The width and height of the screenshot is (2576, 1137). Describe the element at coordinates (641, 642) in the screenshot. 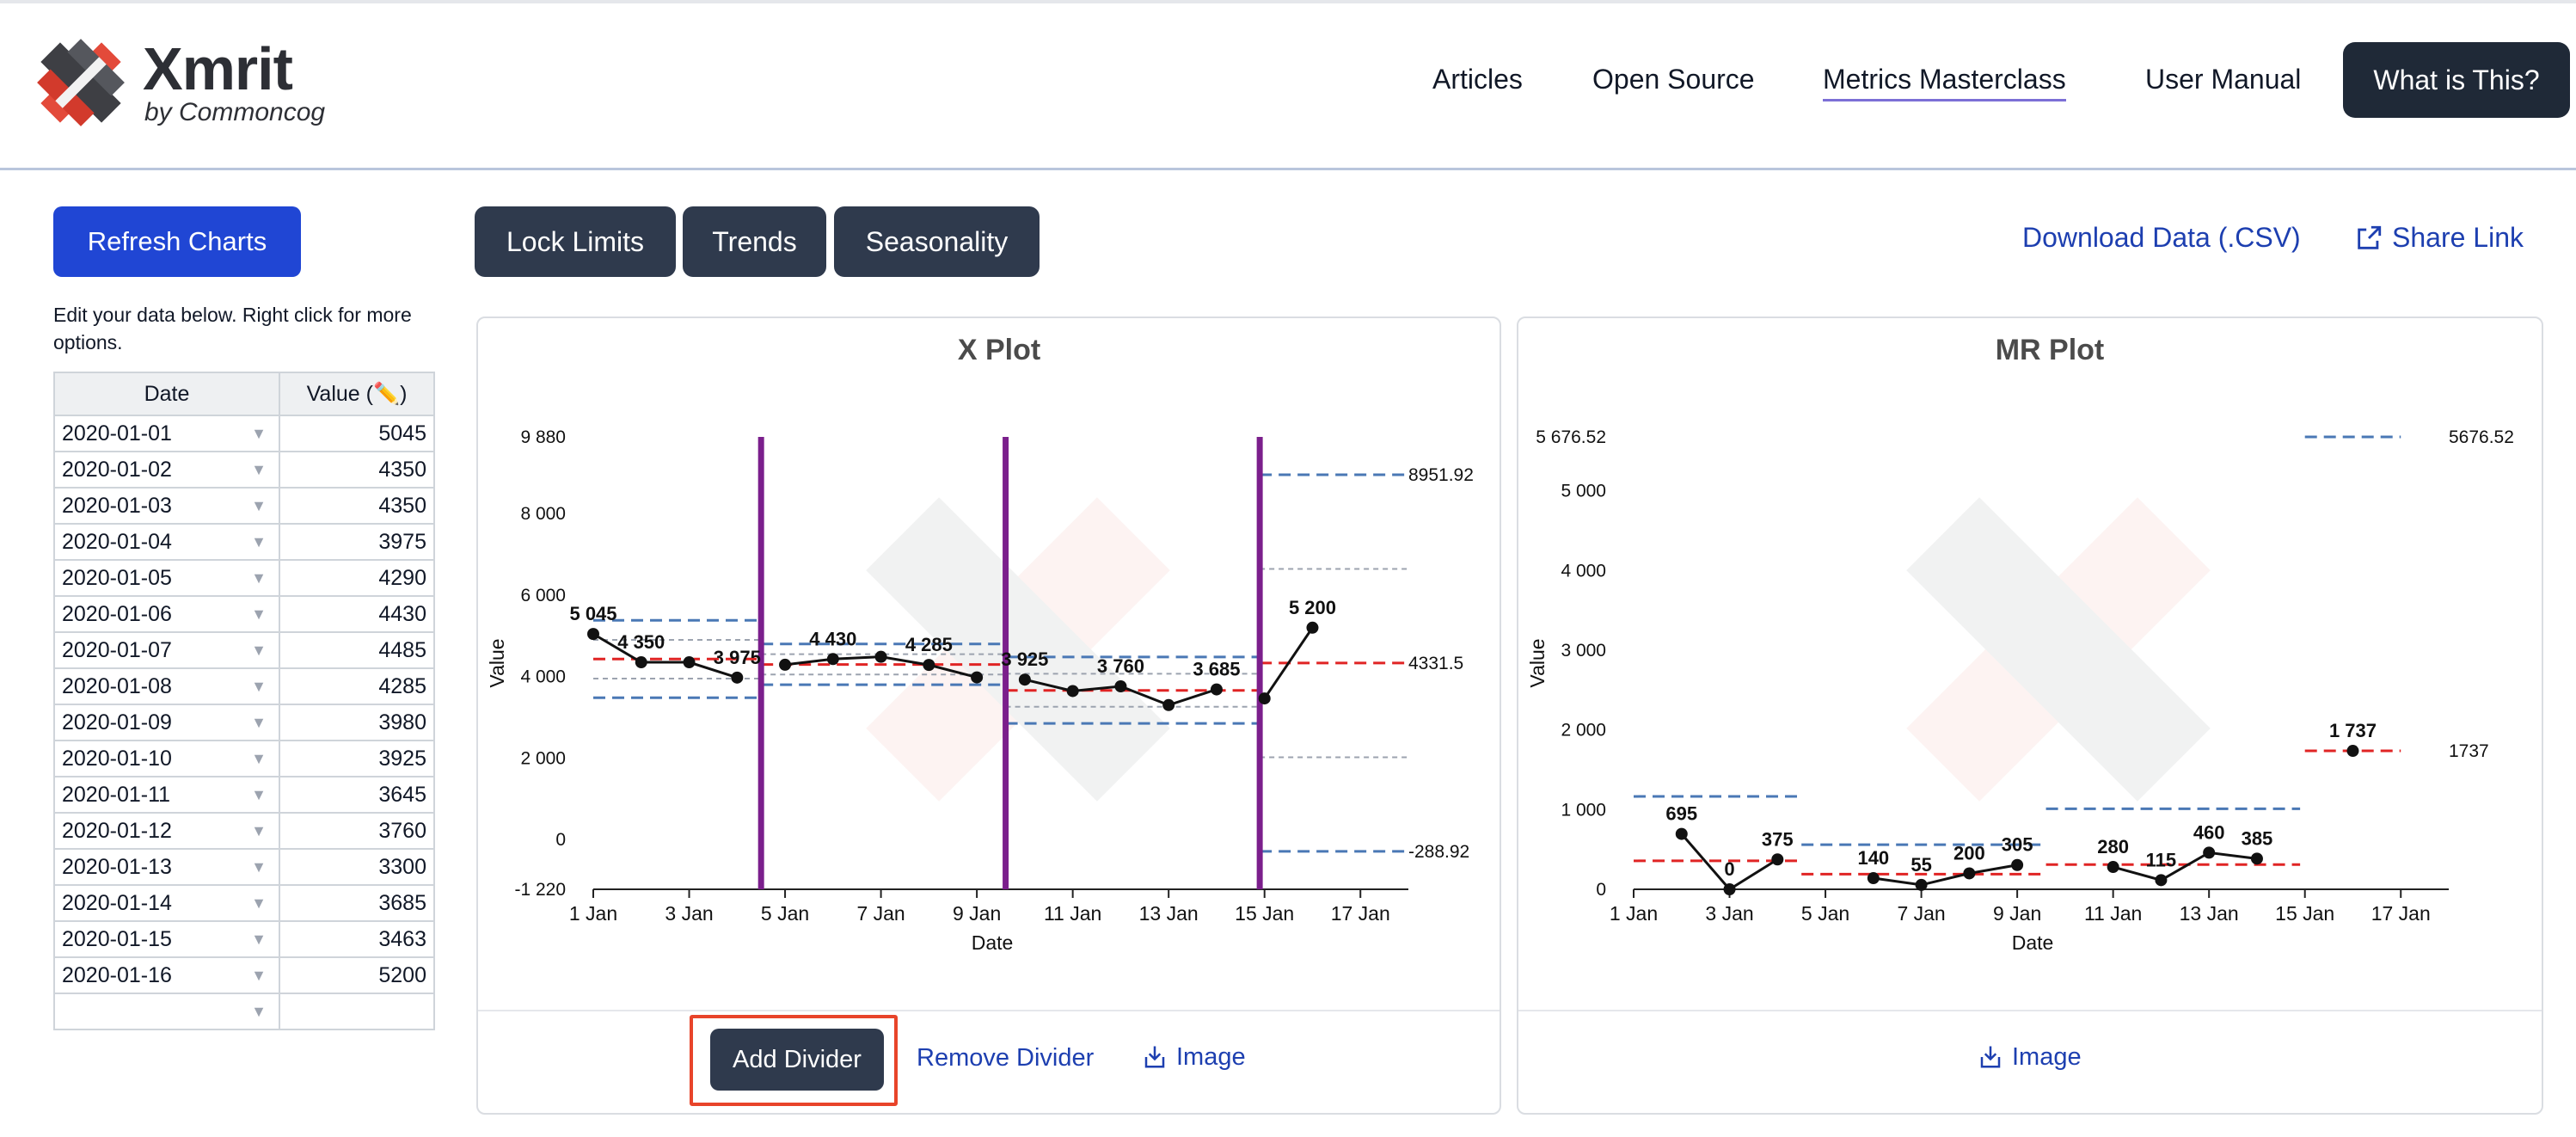

I see `data-label: 4 350` at that location.